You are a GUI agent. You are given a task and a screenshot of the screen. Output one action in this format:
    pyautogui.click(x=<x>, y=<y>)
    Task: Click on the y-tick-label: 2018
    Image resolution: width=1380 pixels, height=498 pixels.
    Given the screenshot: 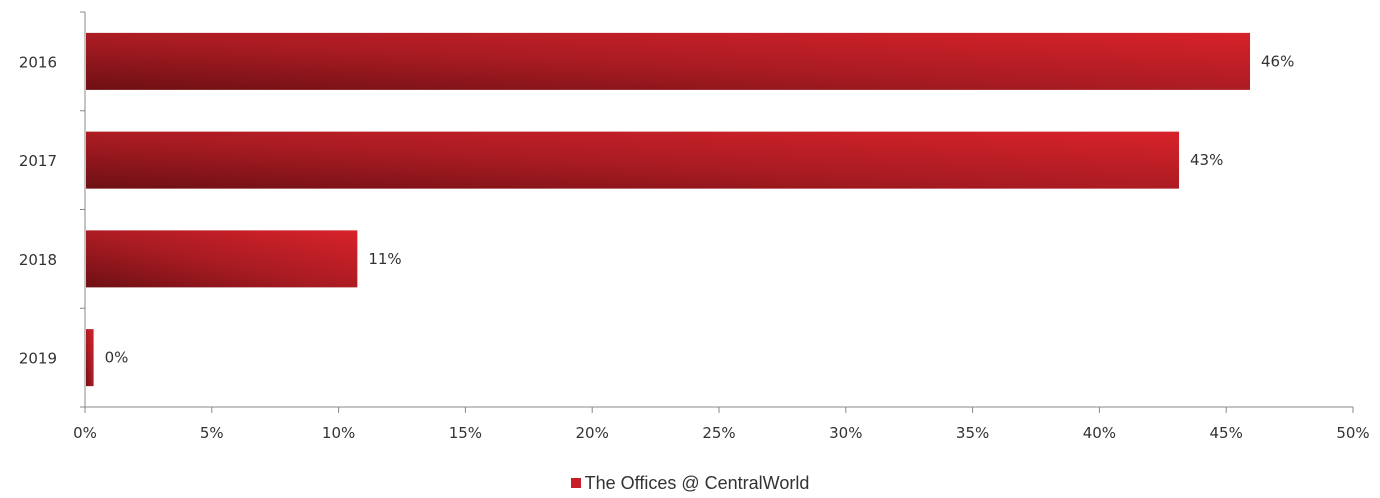 What is the action you would take?
    pyautogui.click(x=38, y=260)
    